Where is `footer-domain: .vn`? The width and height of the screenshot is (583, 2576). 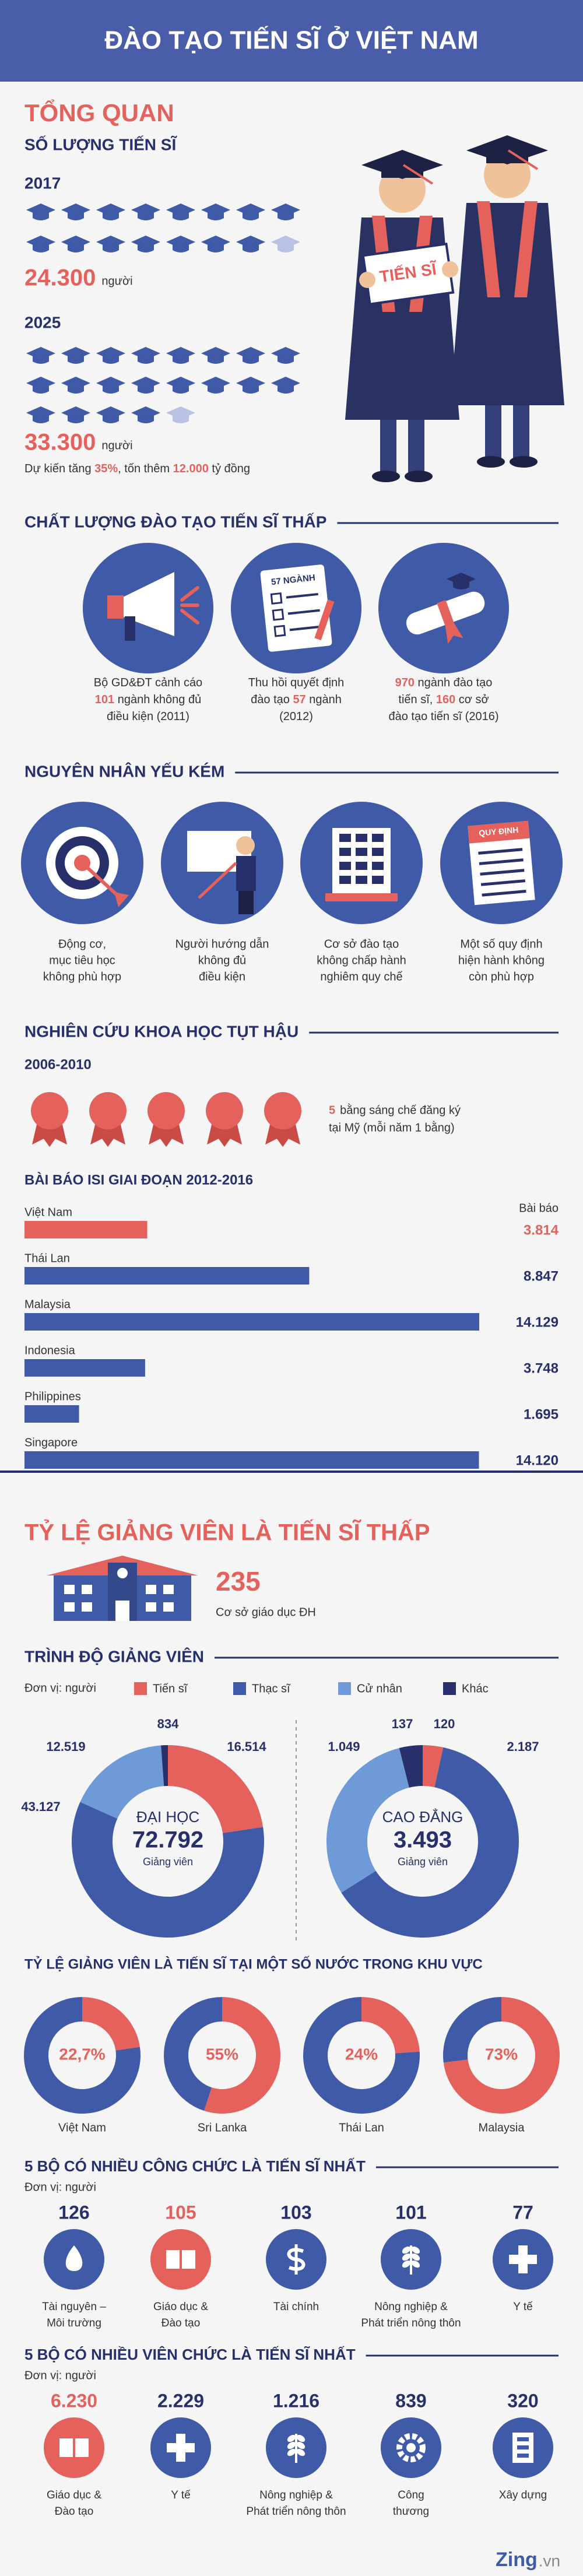
footer-domain: .vn is located at coordinates (549, 2561).